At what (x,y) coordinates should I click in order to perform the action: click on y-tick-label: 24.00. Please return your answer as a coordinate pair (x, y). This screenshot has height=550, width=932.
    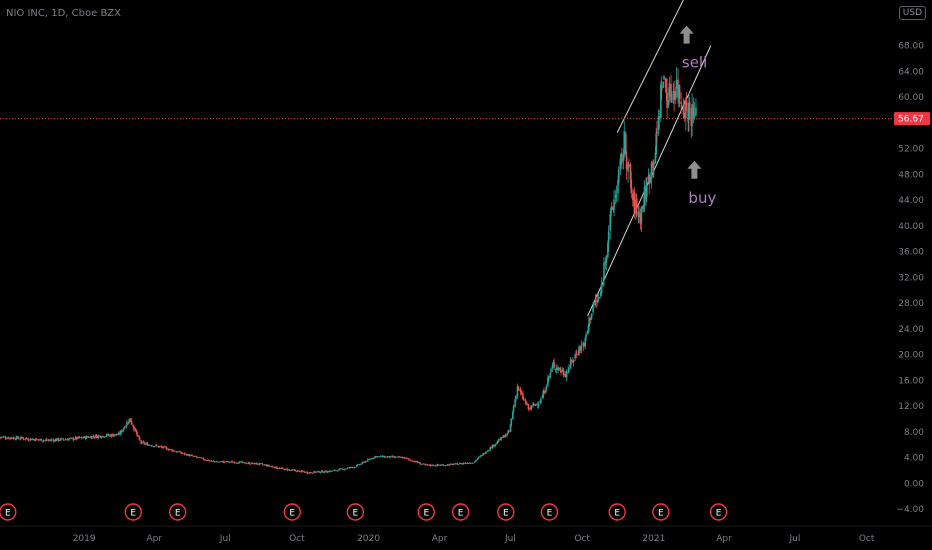
    Looking at the image, I should click on (911, 330).